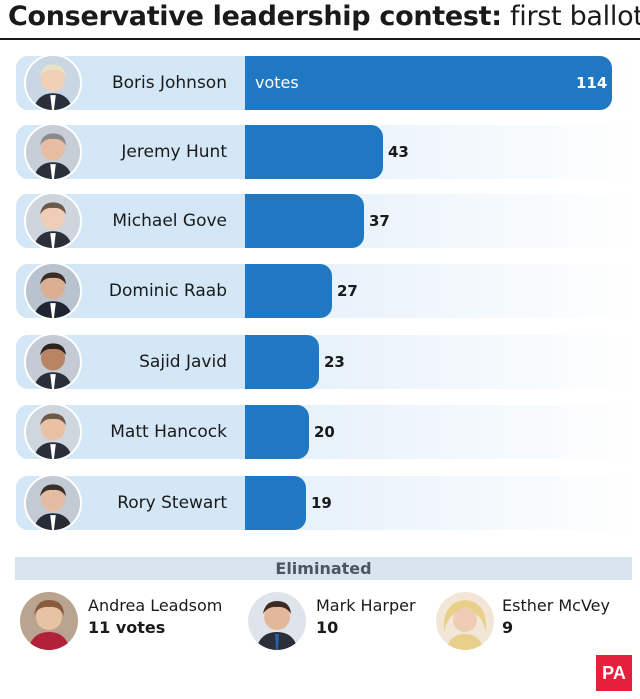 The height and width of the screenshot is (699, 640). What do you see at coordinates (127, 627) in the screenshot?
I see `eliminated-votes: 11 votes` at bounding box center [127, 627].